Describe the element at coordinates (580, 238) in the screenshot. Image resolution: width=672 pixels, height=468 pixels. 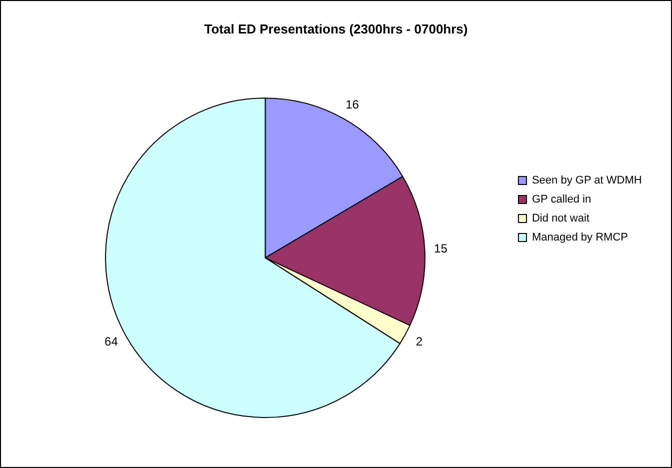
I see `legend-label: Managed by RMCP` at that location.